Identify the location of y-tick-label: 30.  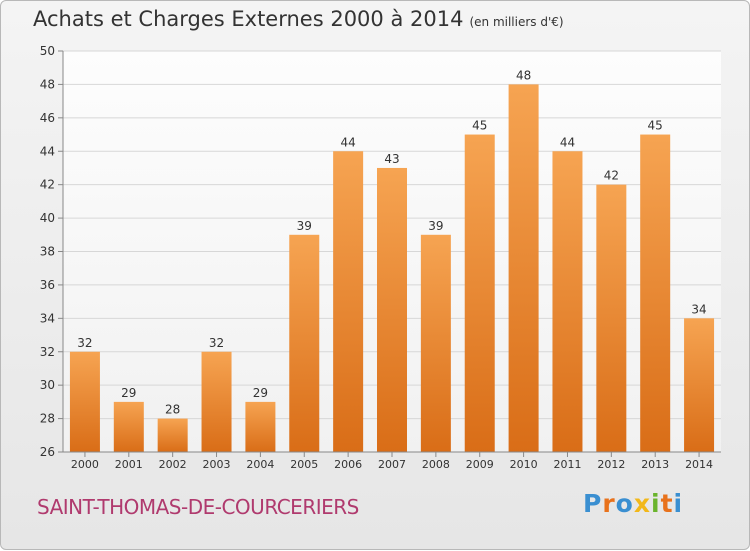
(47, 385).